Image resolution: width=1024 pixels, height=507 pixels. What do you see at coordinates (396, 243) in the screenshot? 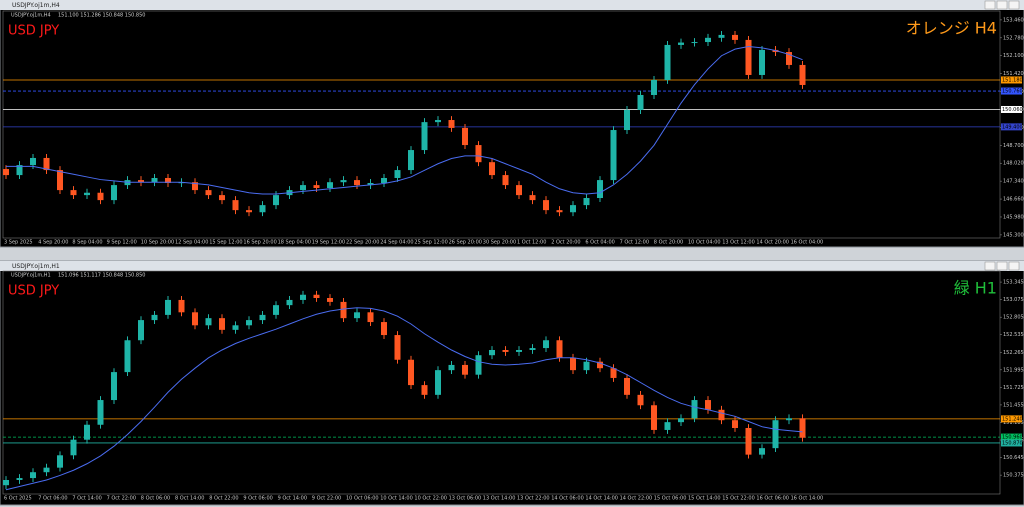
I see `x-tick-label: 24 Sep 04:00` at bounding box center [396, 243].